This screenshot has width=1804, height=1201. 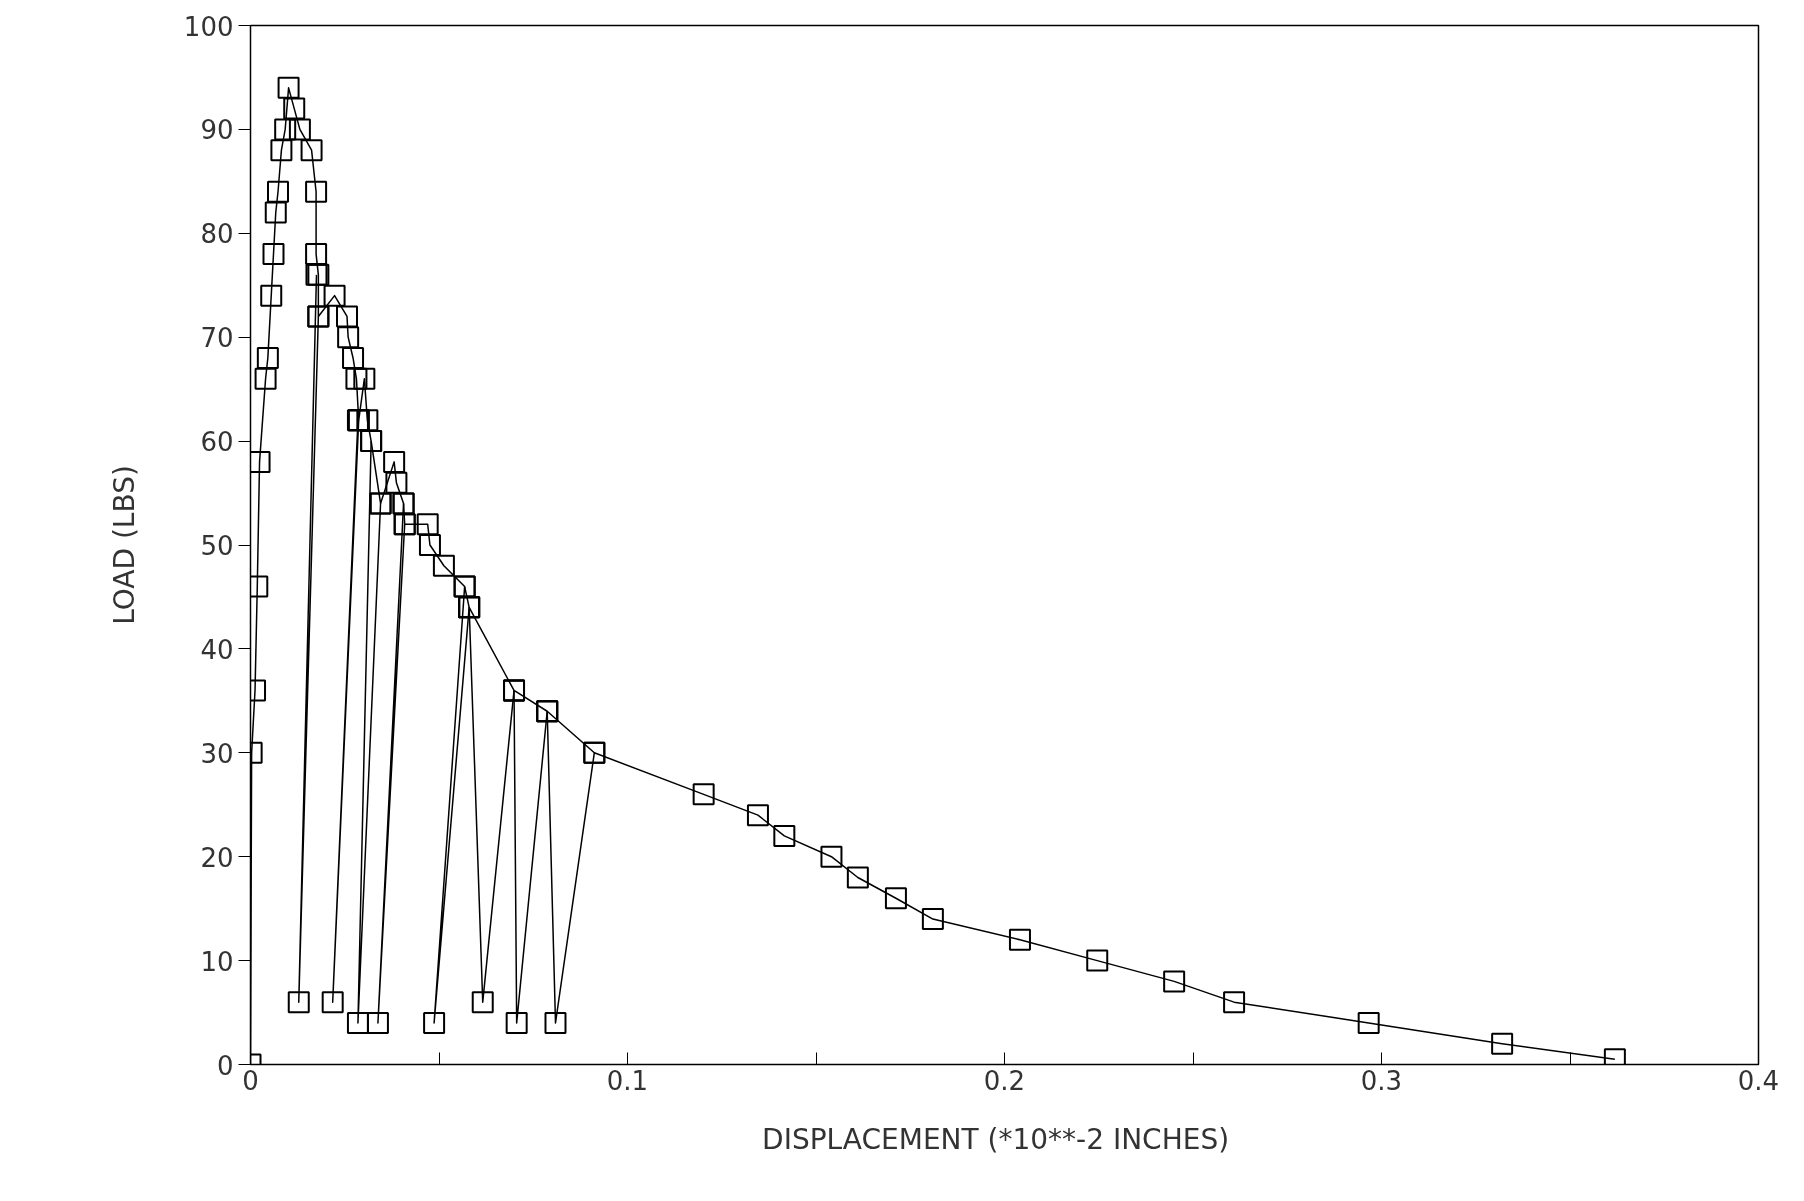 What do you see at coordinates (217, 442) in the screenshot?
I see `y-tick-label: 60` at bounding box center [217, 442].